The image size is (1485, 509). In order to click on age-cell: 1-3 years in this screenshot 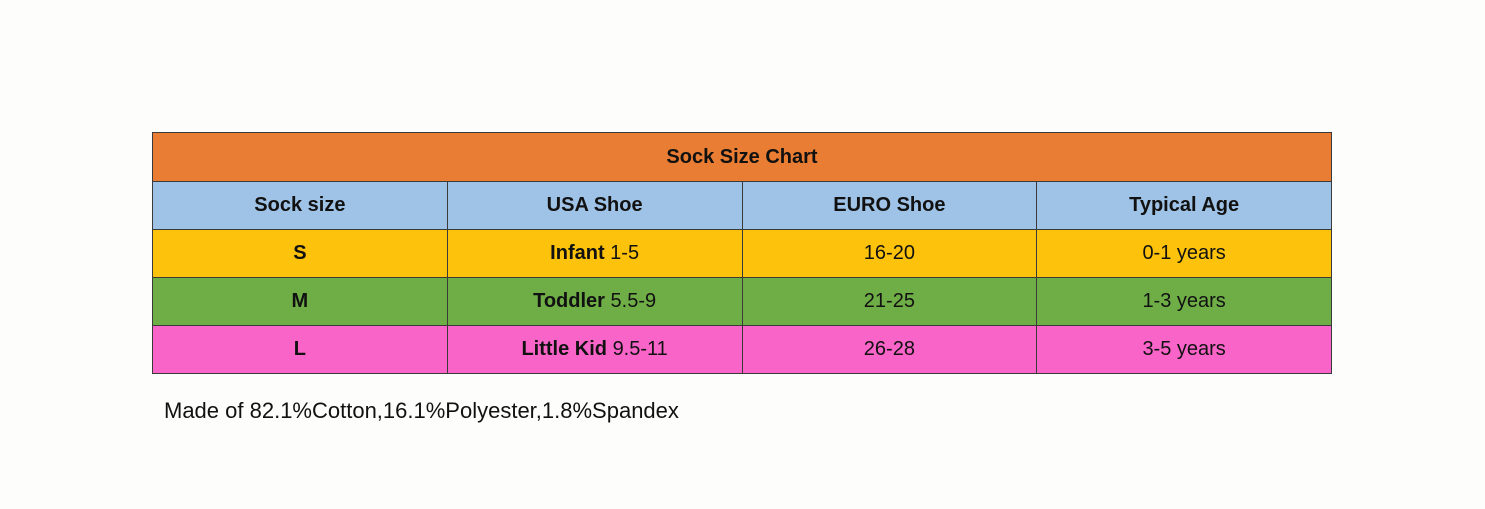, I will do `click(1184, 301)`.